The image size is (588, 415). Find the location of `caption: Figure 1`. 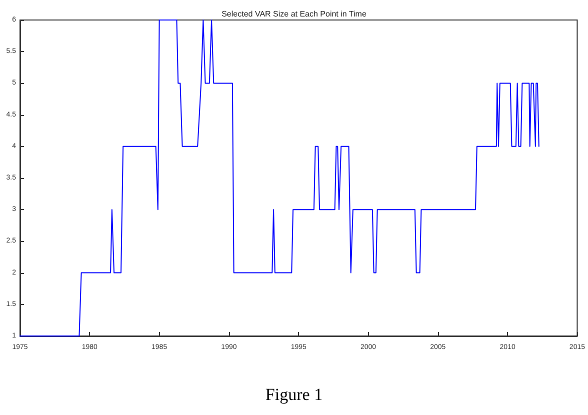

caption: Figure 1 is located at coordinates (294, 394).